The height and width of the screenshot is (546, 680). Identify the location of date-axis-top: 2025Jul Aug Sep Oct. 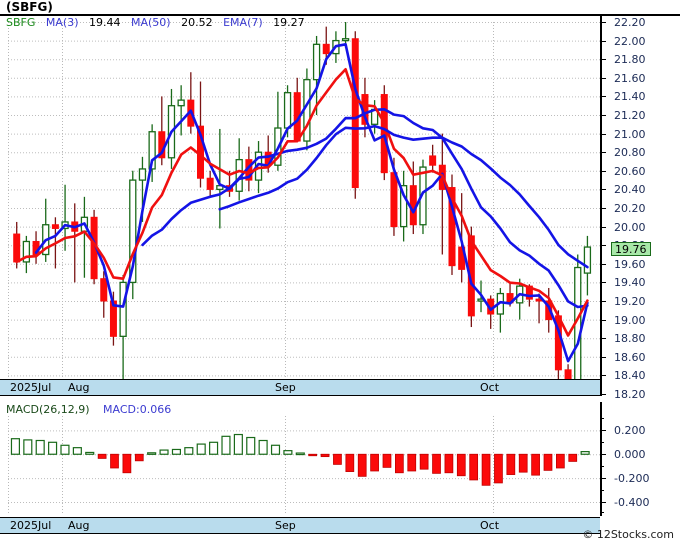
(300, 387).